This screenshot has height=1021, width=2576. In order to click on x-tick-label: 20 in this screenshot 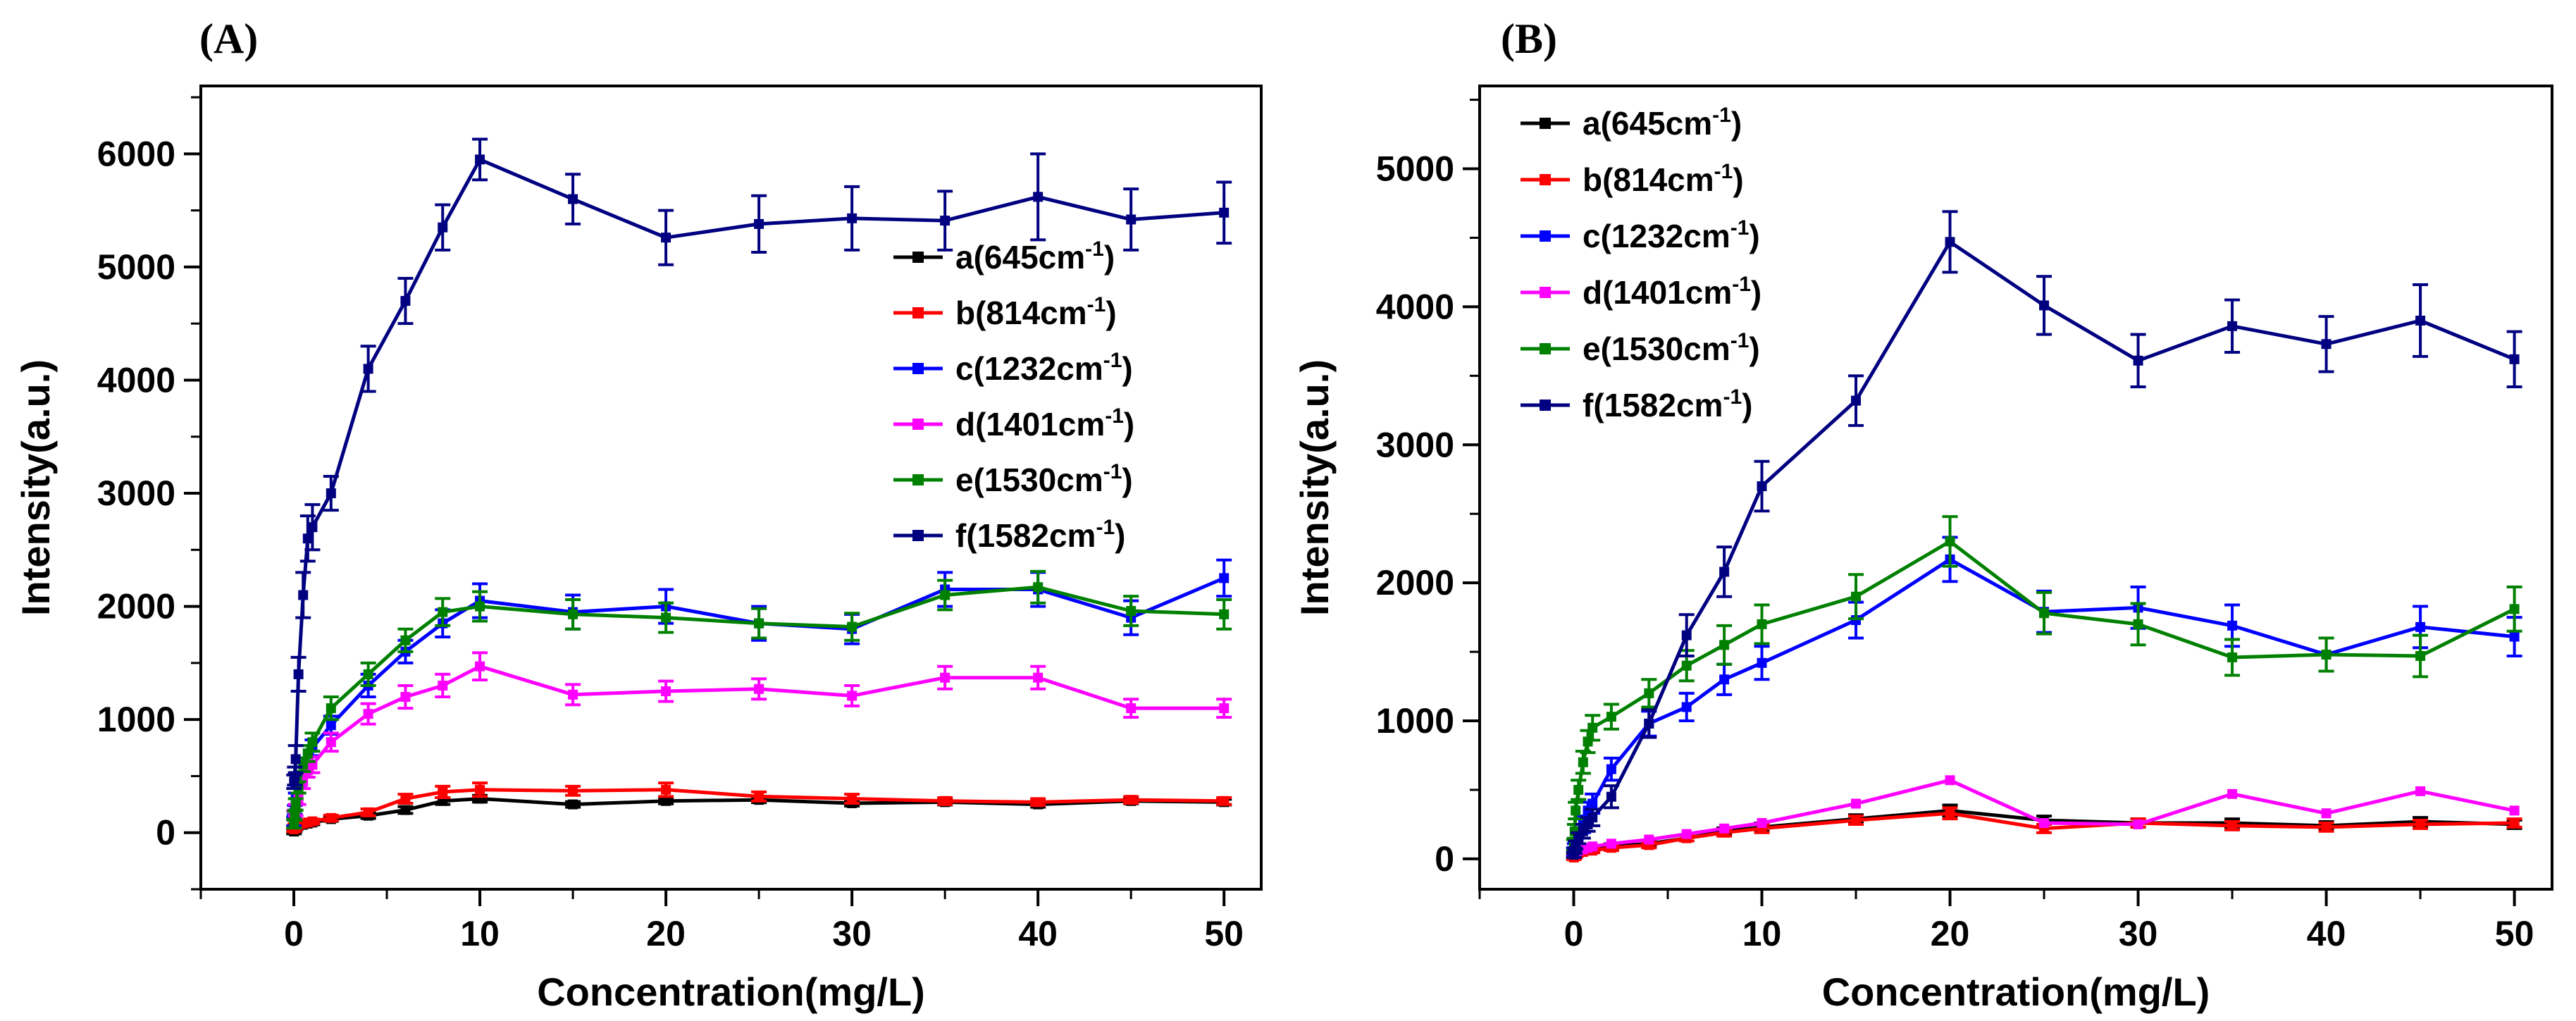, I will do `click(1950, 933)`.